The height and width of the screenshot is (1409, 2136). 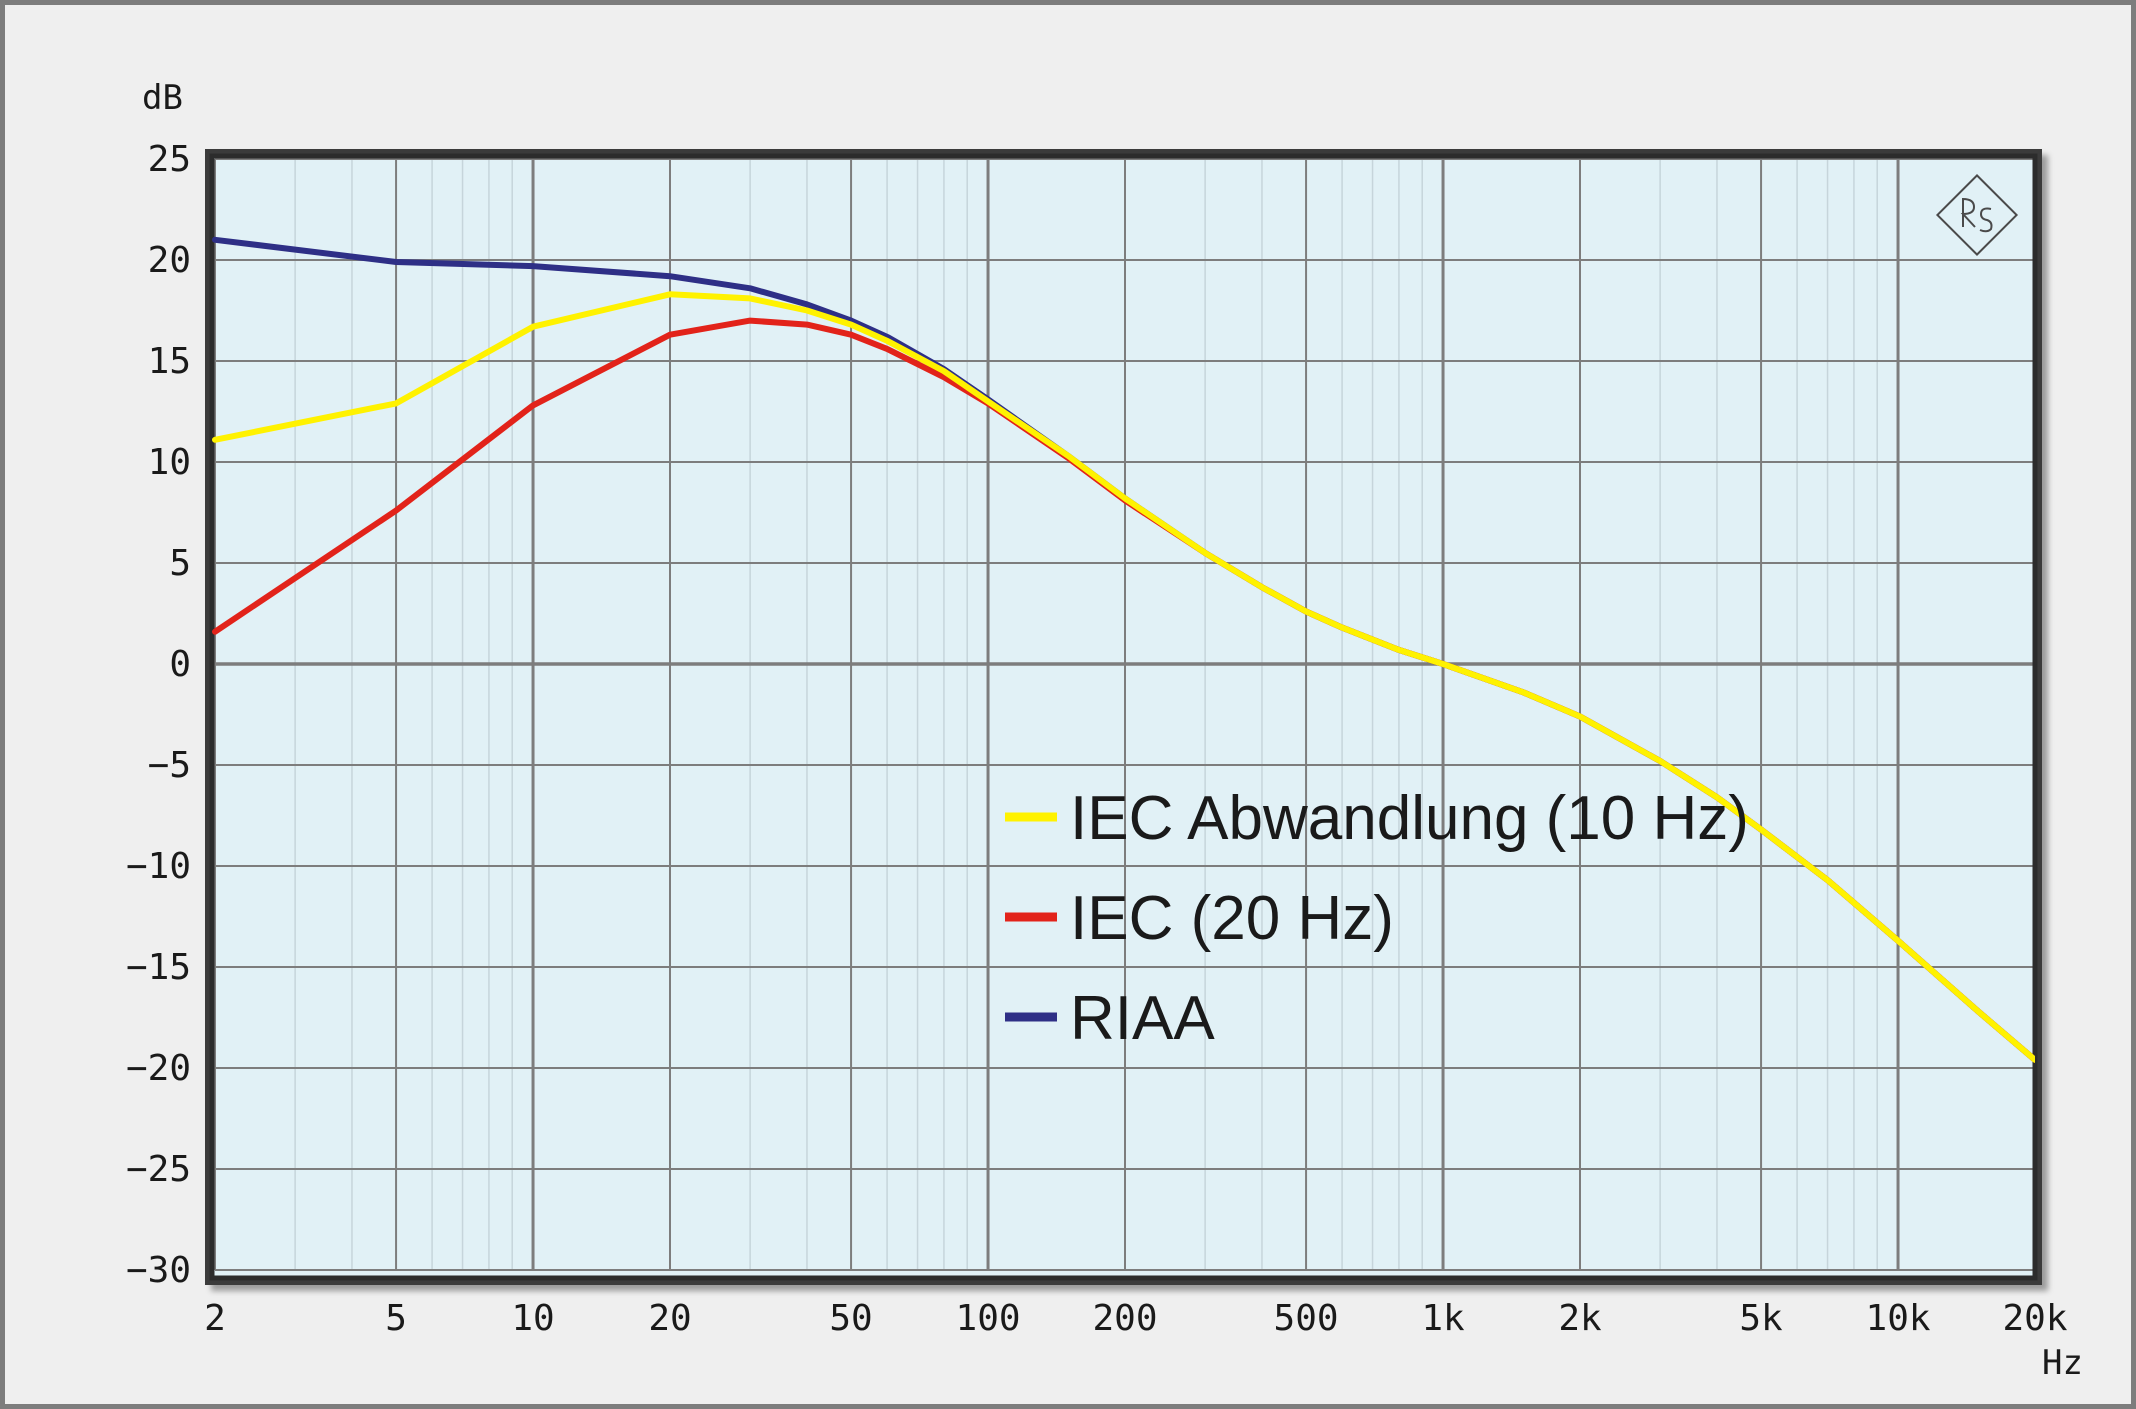 I want to click on x-tick-label: 20, so click(x=669, y=1318).